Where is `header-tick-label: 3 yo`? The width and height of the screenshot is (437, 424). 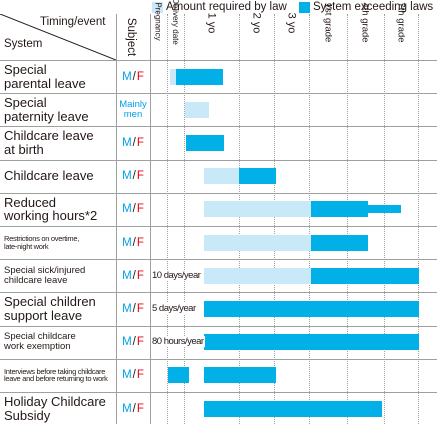
header-tick-label: 3 yo is located at coordinates (291, 23).